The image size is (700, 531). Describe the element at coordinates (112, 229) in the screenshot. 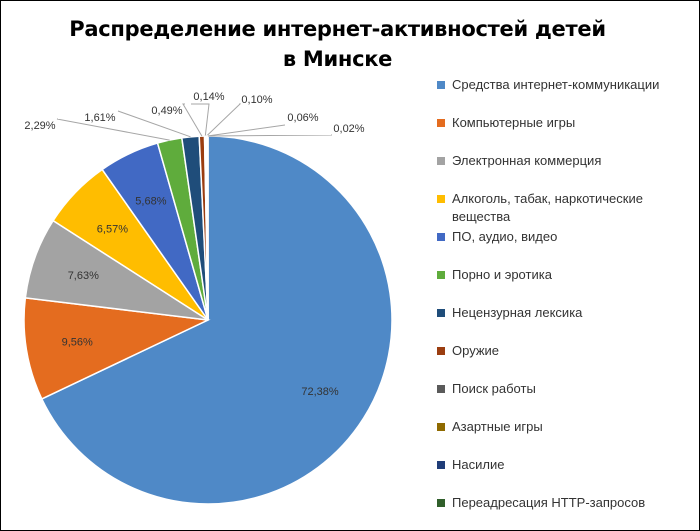

I see `slice-data-label: 6,57%` at that location.